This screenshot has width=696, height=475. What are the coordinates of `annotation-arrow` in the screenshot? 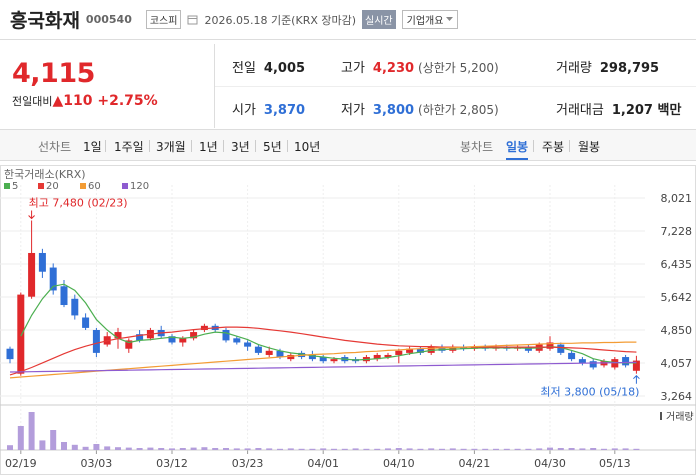 It's located at (31, 215).